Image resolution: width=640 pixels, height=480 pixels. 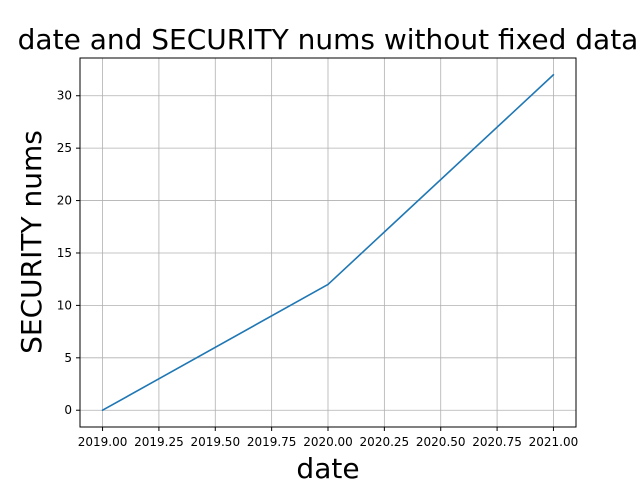 I want to click on y-tick-label: 30, so click(x=64, y=96).